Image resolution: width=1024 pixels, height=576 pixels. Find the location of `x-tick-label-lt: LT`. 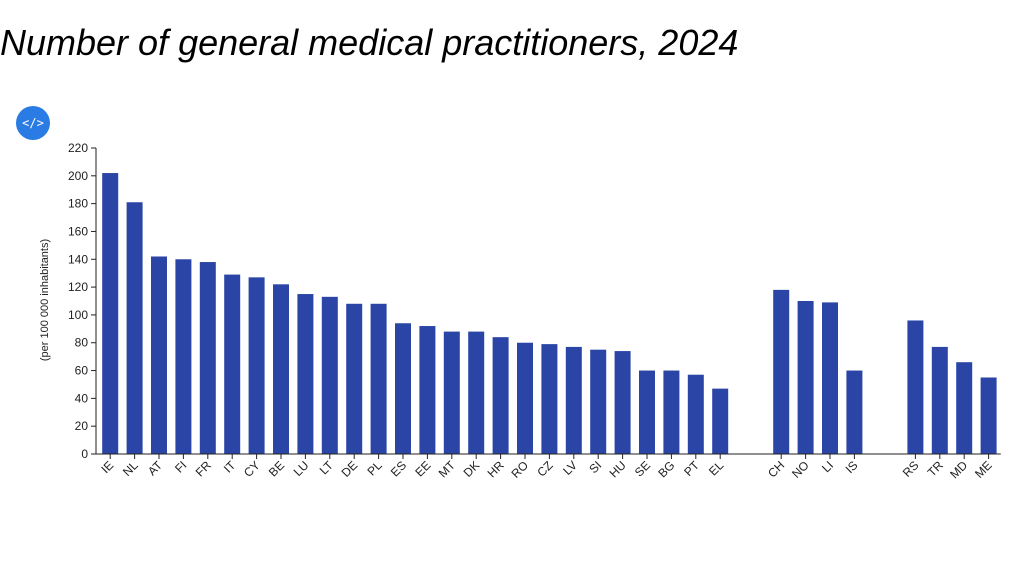

x-tick-label-lt: LT is located at coordinates (327, 468).